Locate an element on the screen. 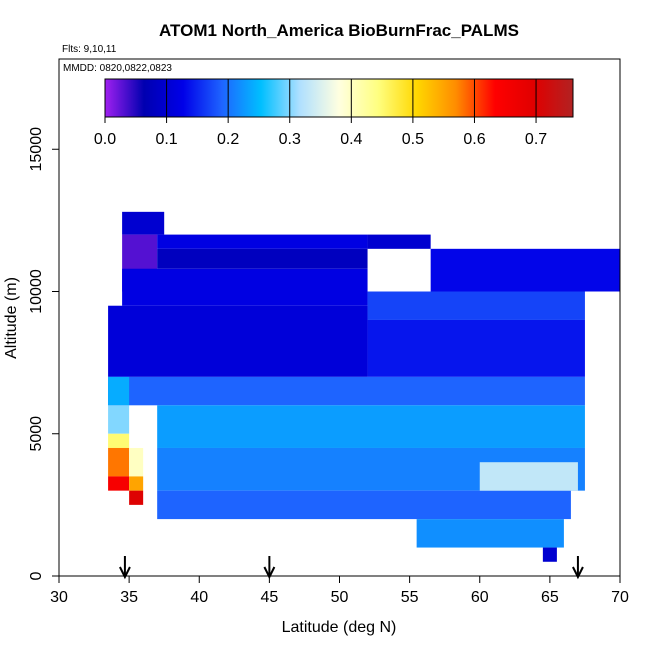 The image size is (650, 655). flights-annotation: Flts: 9,10,11 is located at coordinates (89, 49).